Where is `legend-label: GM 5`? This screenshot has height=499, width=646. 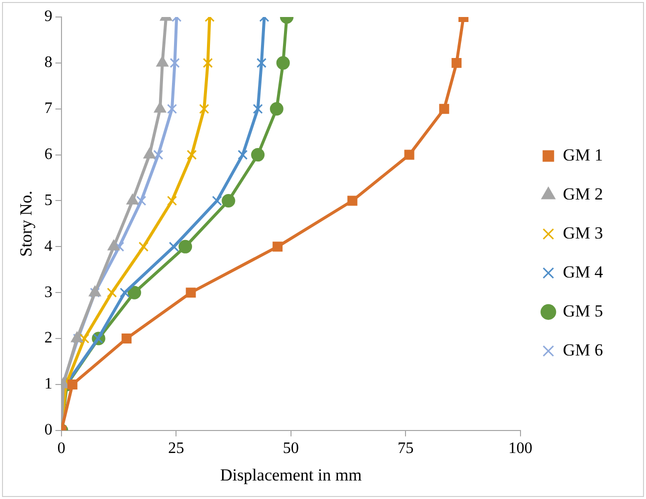 legend-label: GM 5 is located at coordinates (583, 310).